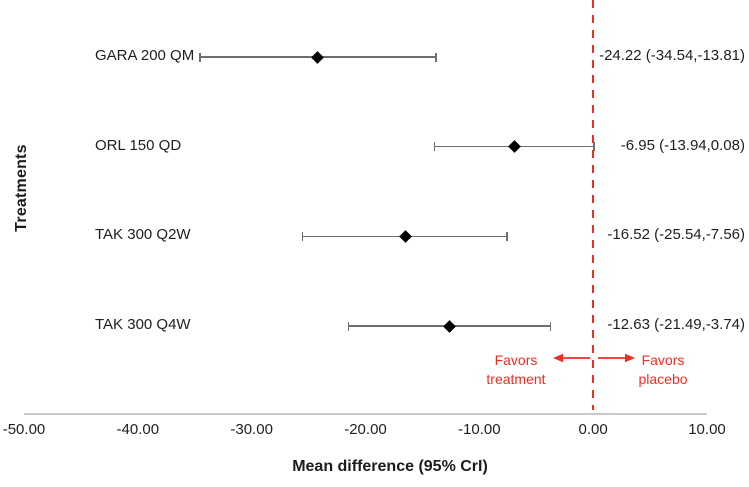  I want to click on x-tick-label: 0.00, so click(593, 429).